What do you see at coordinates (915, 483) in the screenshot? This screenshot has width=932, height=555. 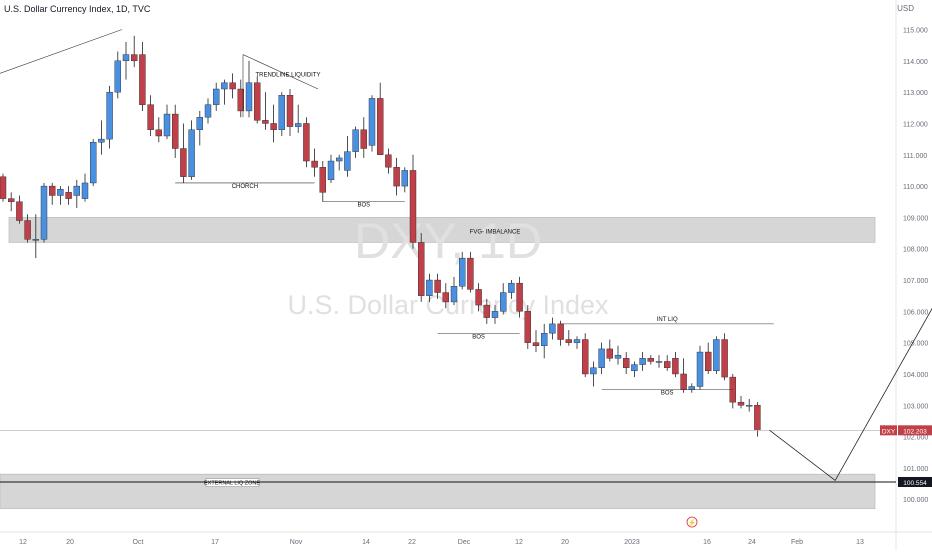 I see `liquidity-price-tag: 100.554` at bounding box center [915, 483].